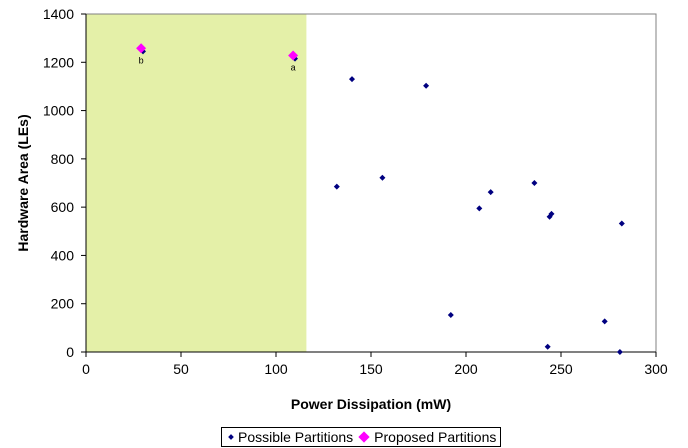 Image resolution: width=688 pixels, height=448 pixels. What do you see at coordinates (86, 369) in the screenshot?
I see `x-tick-label: 0` at bounding box center [86, 369].